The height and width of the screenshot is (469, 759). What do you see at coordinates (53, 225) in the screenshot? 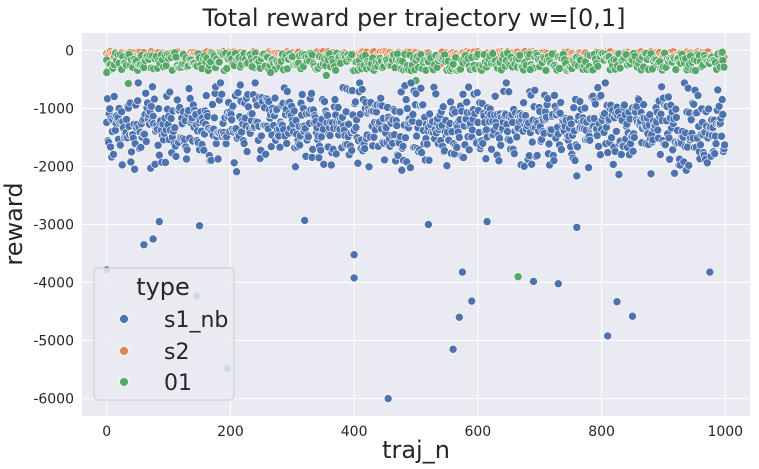
I see `y-tick-labels: 0 -1000 -2000 -3000 -4000 -5000 -6000` at bounding box center [53, 225].